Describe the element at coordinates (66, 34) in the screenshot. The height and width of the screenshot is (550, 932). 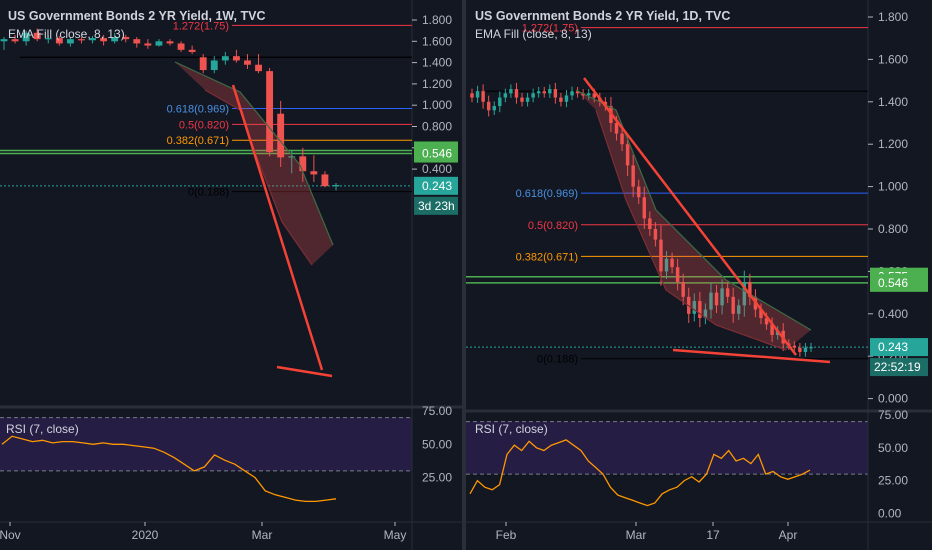
I see `weekly-indicator-label: EMA Fill (close, 8, 13)` at that location.